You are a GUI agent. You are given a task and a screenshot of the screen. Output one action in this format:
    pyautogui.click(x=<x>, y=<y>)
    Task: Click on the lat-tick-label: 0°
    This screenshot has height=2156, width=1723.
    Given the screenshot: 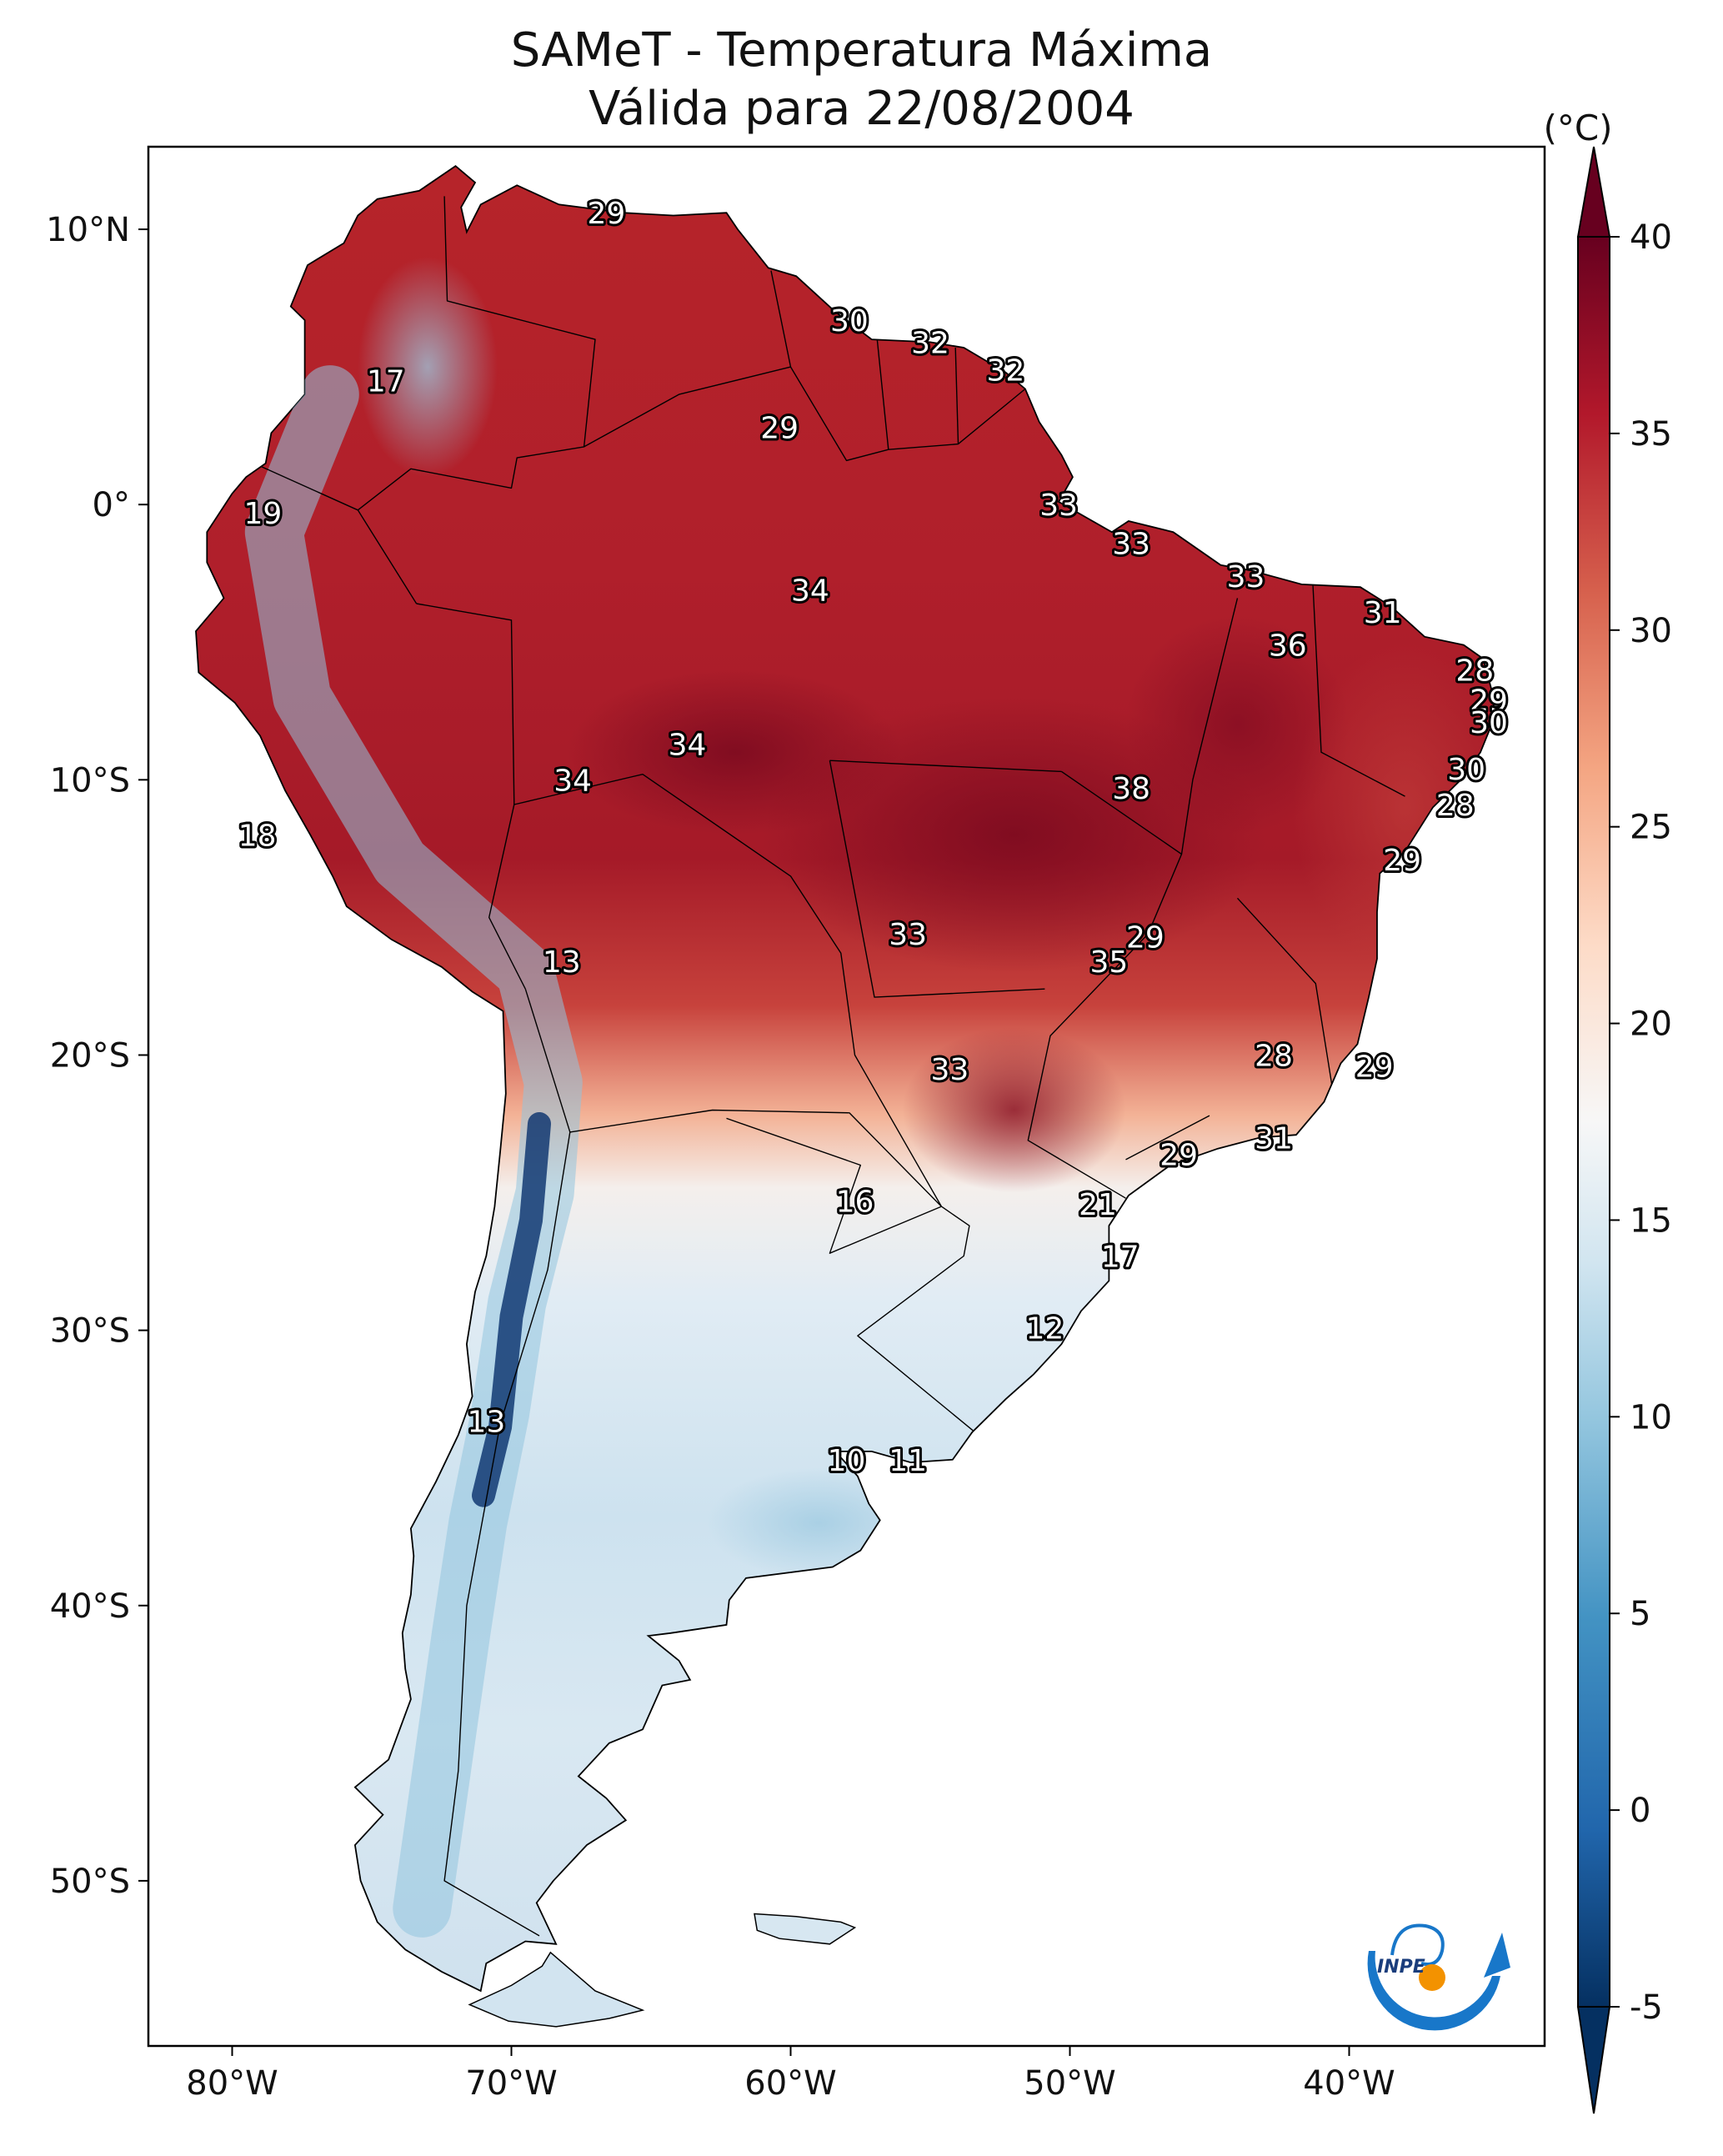 What is the action you would take?
    pyautogui.click(x=112, y=505)
    